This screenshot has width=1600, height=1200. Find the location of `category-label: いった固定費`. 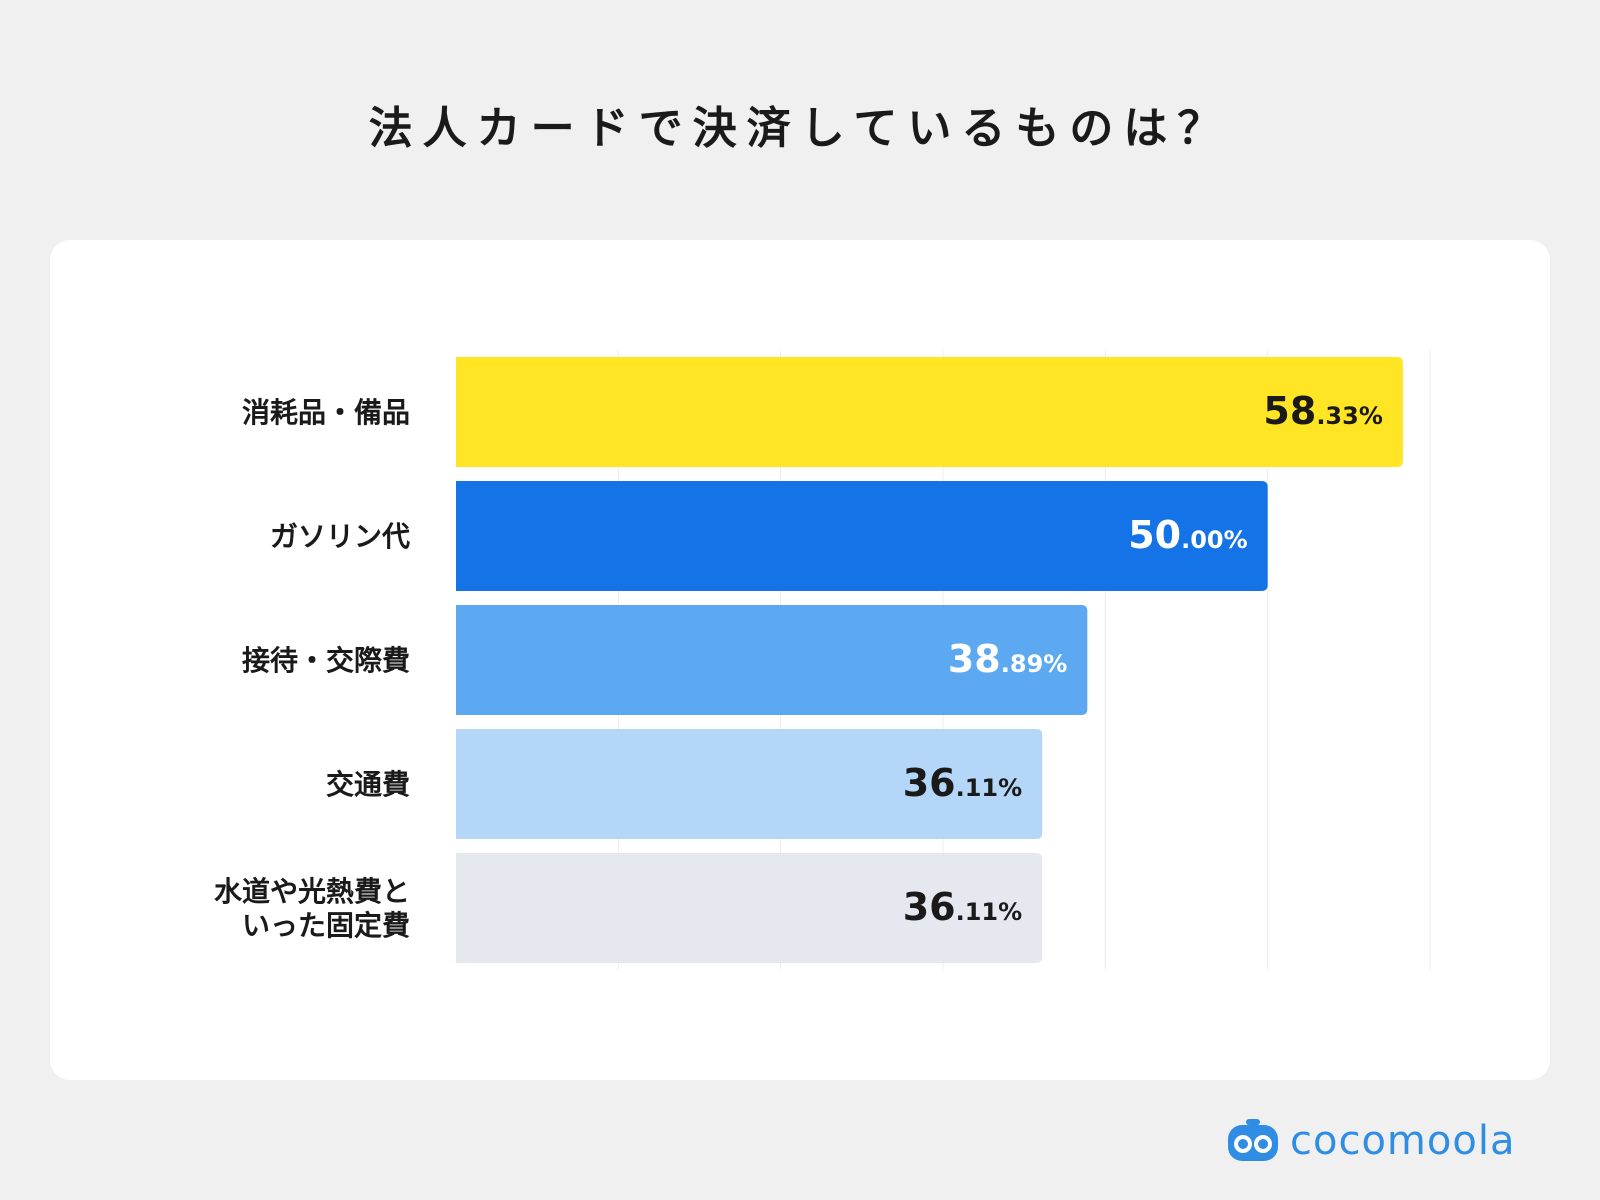

category-label: いった固定費 is located at coordinates (326, 925).